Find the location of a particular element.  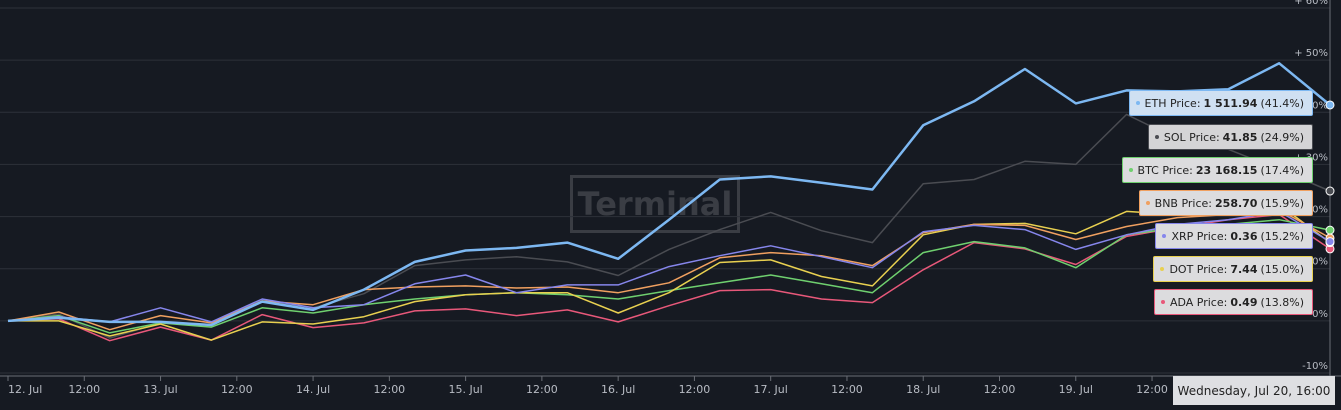

tooltip-label: DOT Price: is located at coordinates (1198, 269).